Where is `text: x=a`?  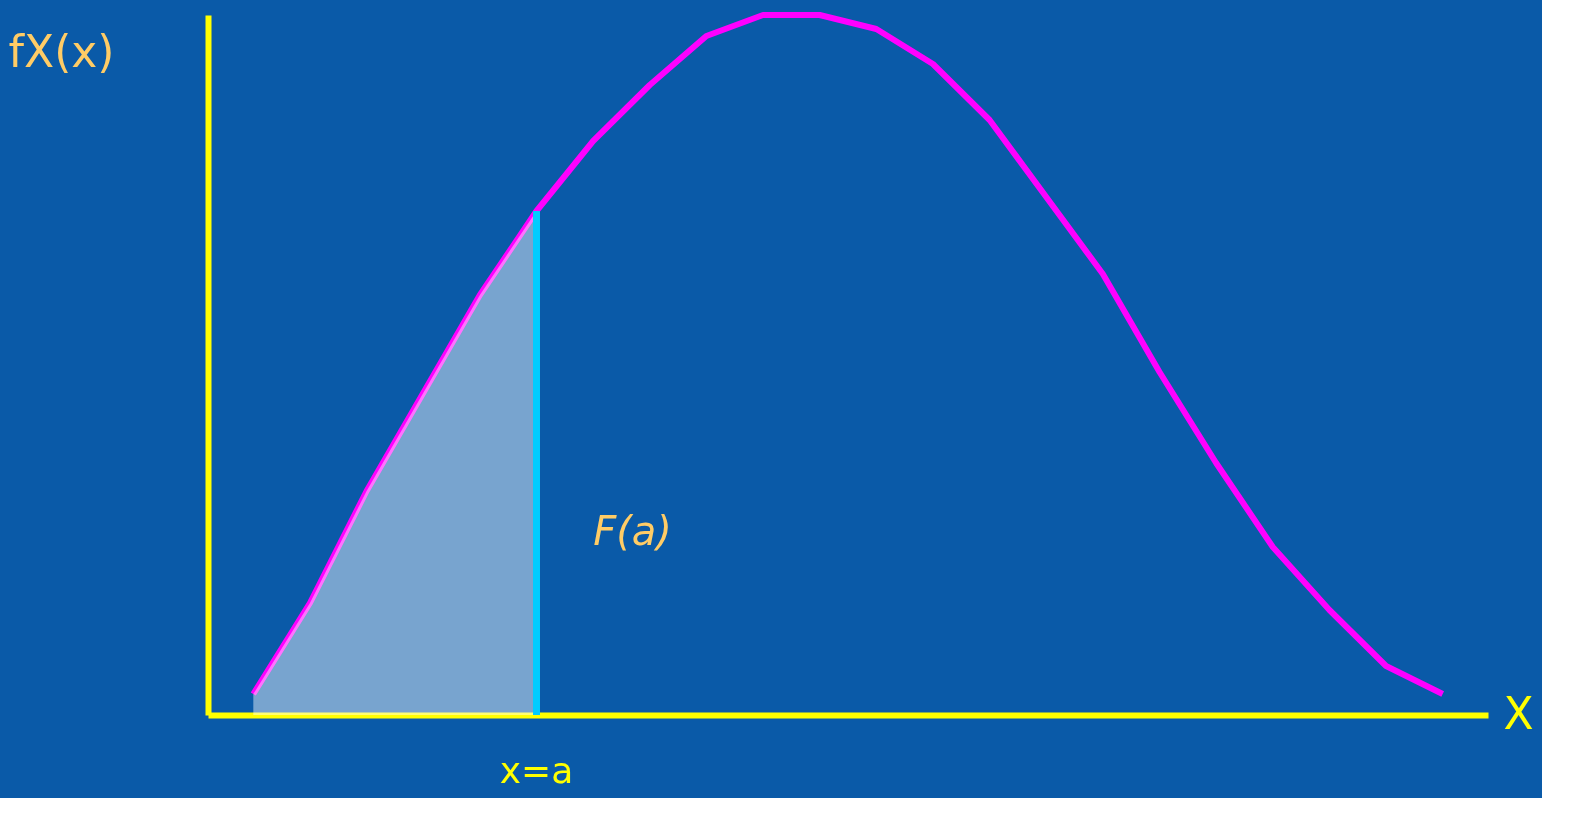
text: x=a is located at coordinates (536, 770).